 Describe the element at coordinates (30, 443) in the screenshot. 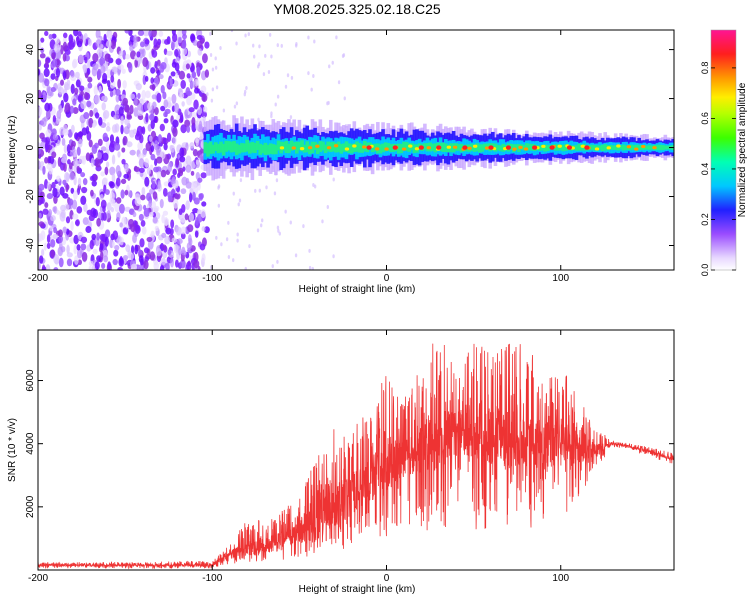

I see `snr-y-tick-label: 4000` at that location.